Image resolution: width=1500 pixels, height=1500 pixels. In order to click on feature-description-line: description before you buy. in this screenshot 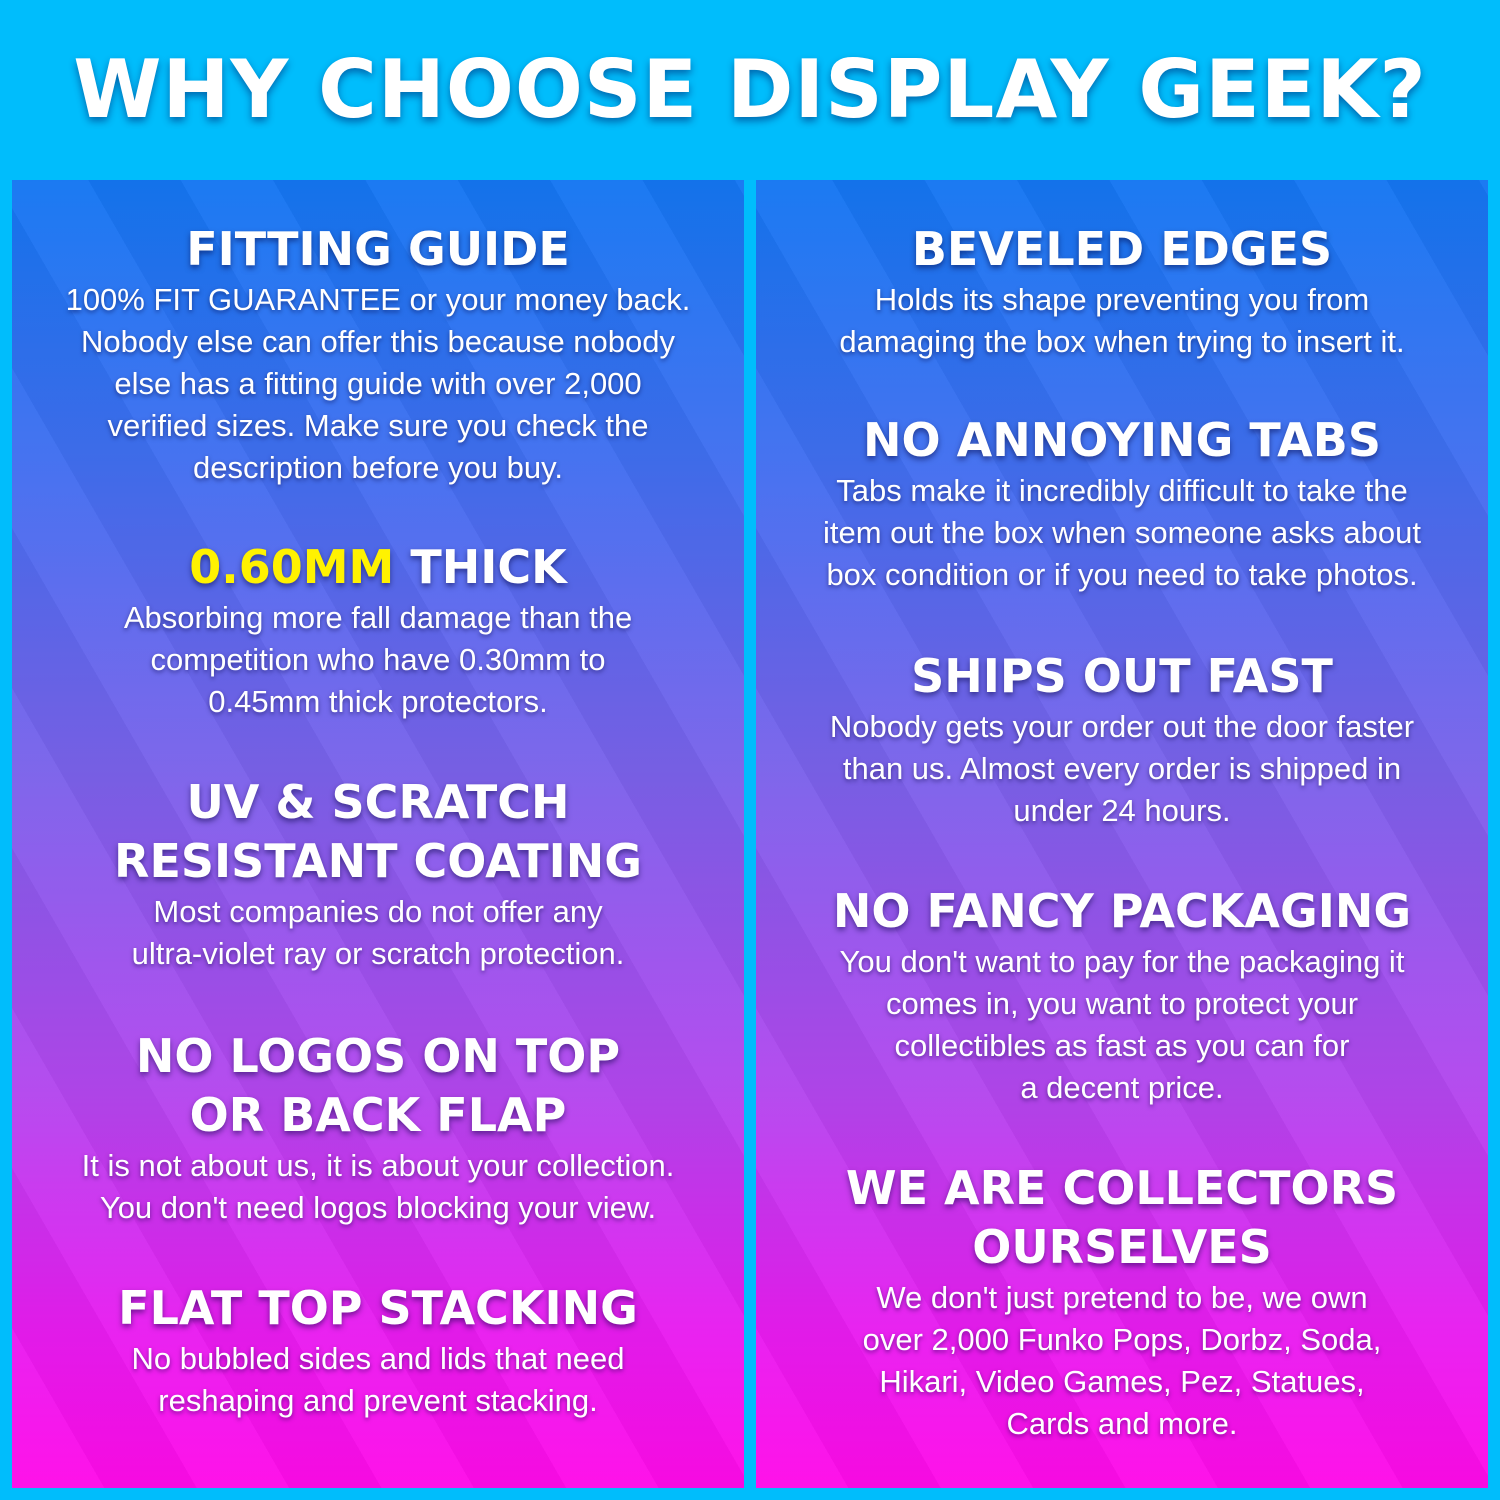, I will do `click(378, 467)`.